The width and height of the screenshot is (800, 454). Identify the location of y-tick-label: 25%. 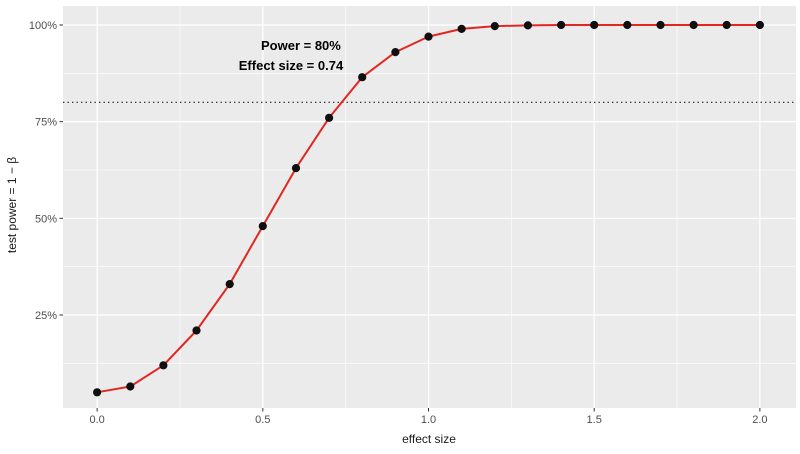
(46, 316).